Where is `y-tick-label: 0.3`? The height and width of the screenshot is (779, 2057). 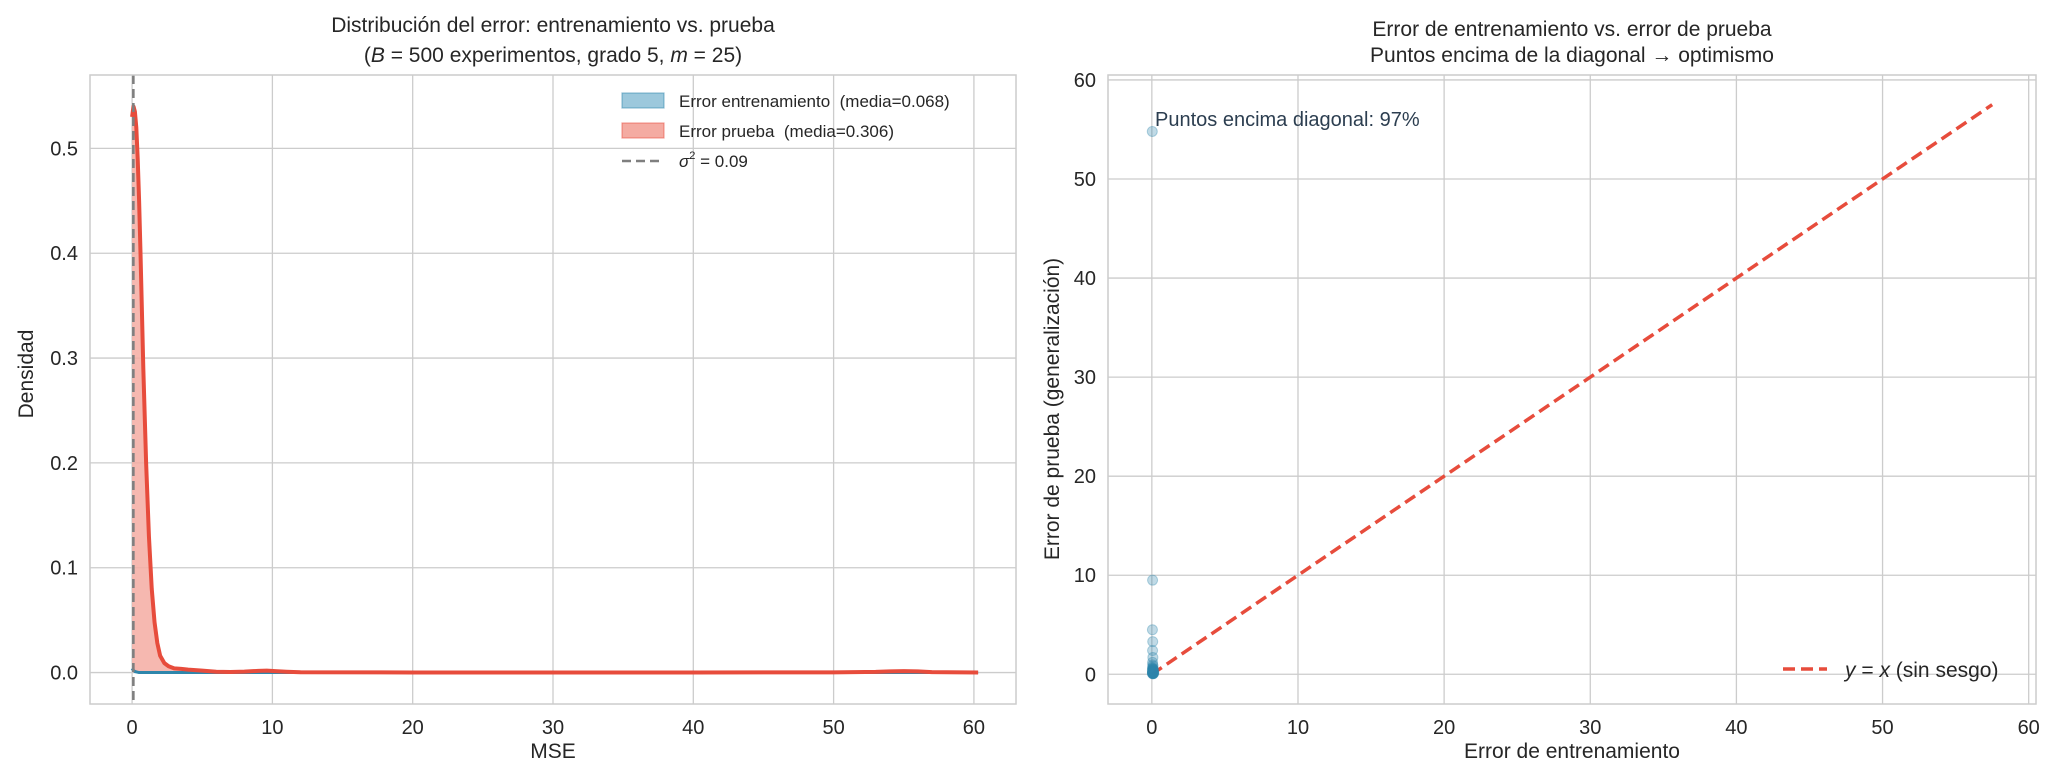
y-tick-label: 0.3 is located at coordinates (64, 359).